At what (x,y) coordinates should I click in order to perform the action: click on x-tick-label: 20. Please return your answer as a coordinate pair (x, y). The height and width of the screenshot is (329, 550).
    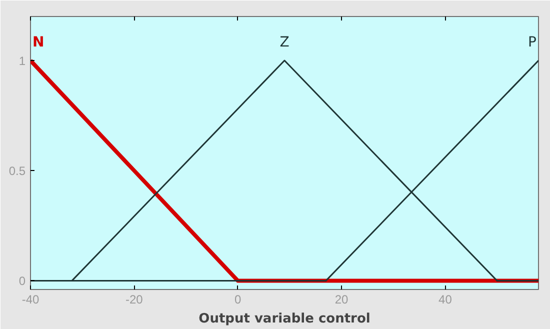
    Looking at the image, I should click on (341, 299).